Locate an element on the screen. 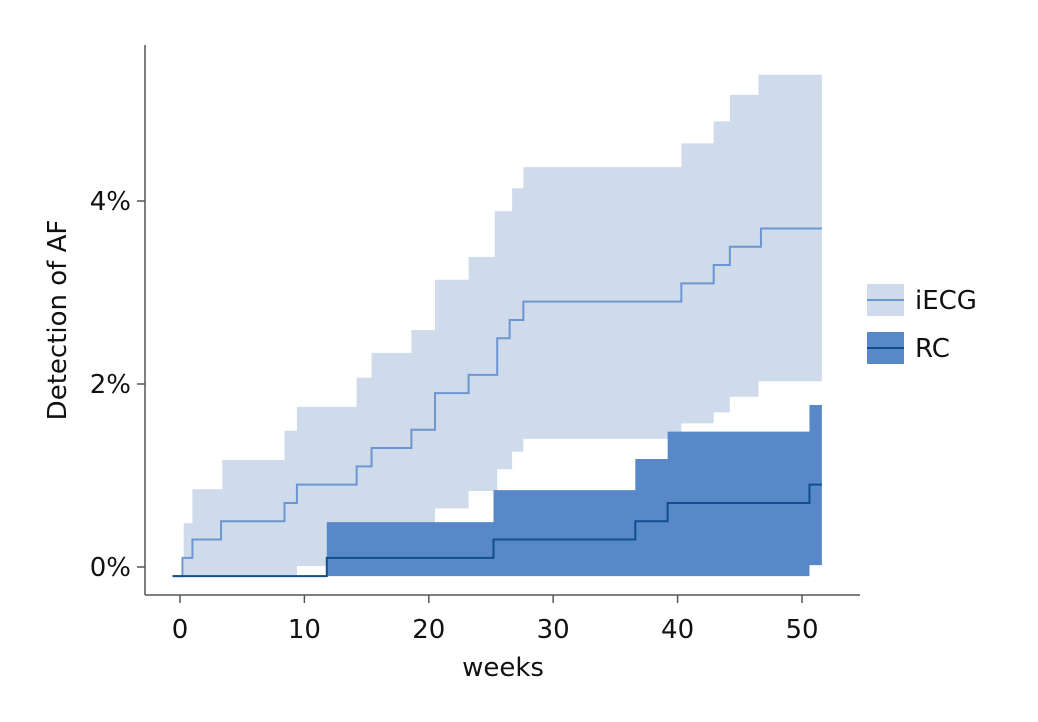  y-tick-label: 0% is located at coordinates (110, 568).